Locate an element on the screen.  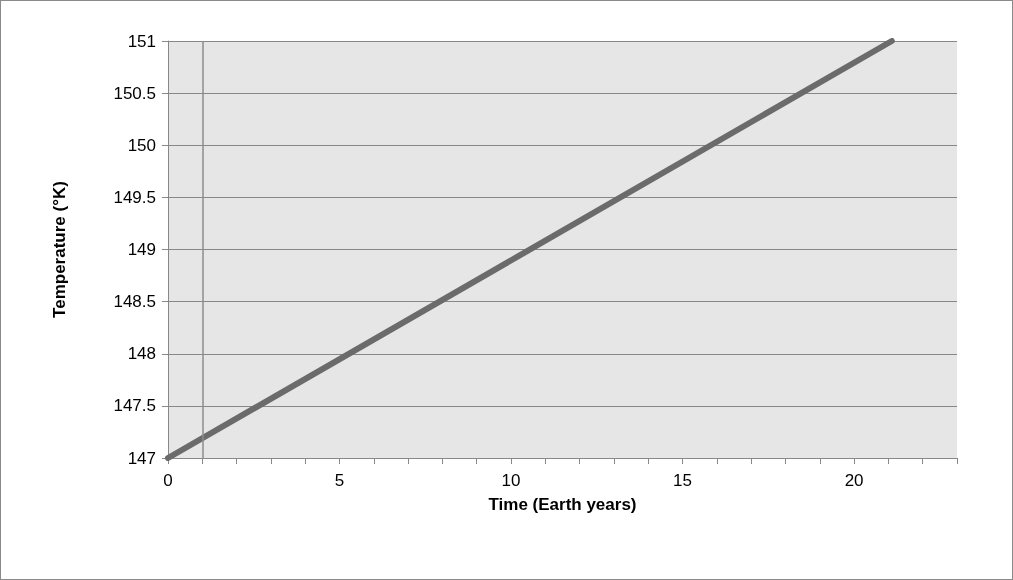
x-axis-title: Time (Earth years) is located at coordinates (562, 504).